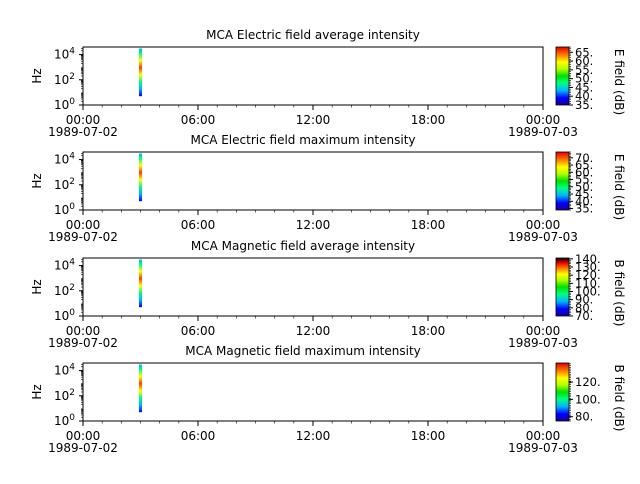 Image resolution: width=640 pixels, height=484 pixels. I want to click on panel-title: MCA Electric field maximum intensity, so click(302, 140).